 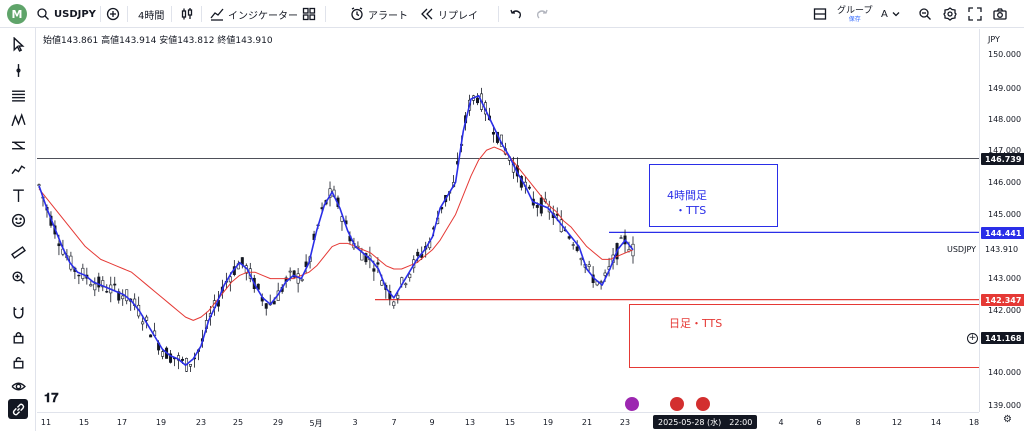 What do you see at coordinates (705, 422) in the screenshot?
I see `crosshair-time-label: 2025-05-28 (水) 22:00` at bounding box center [705, 422].